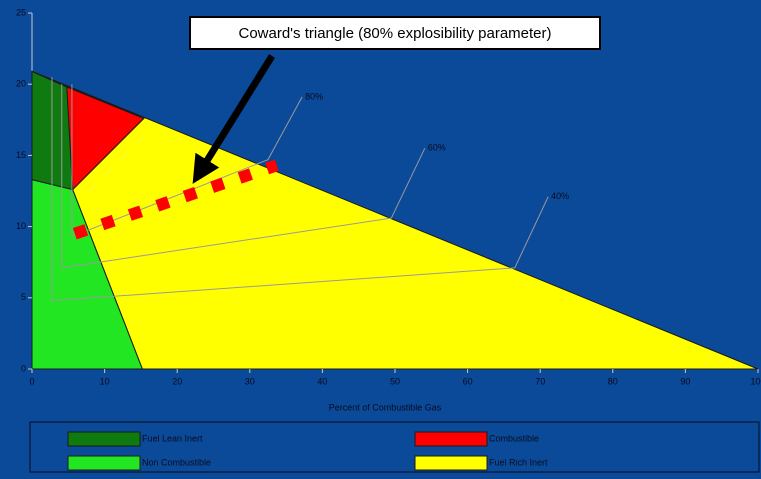 The width and height of the screenshot is (761, 479). What do you see at coordinates (560, 196) in the screenshot?
I see `reference-label: 40%` at bounding box center [560, 196].